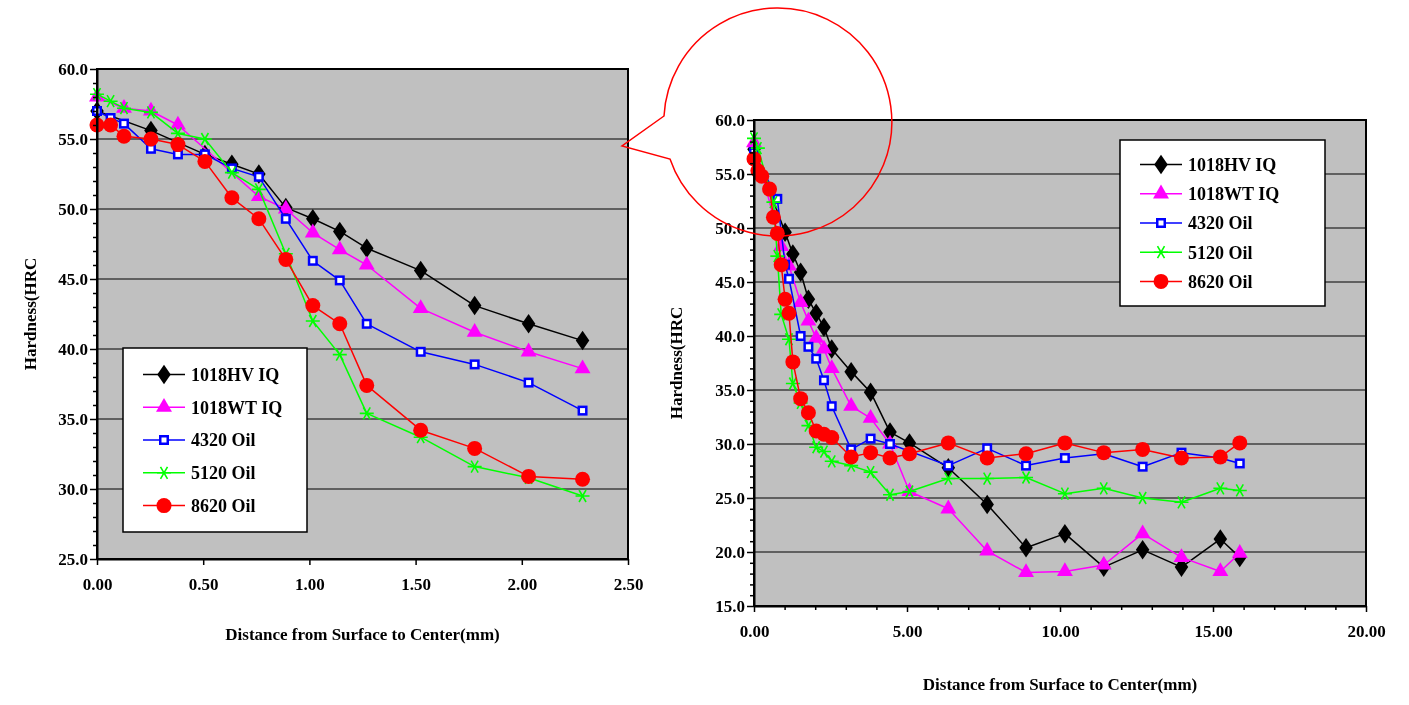  What do you see at coordinates (522, 585) in the screenshot?
I see `x-tick-label: 2.00` at bounding box center [522, 585].